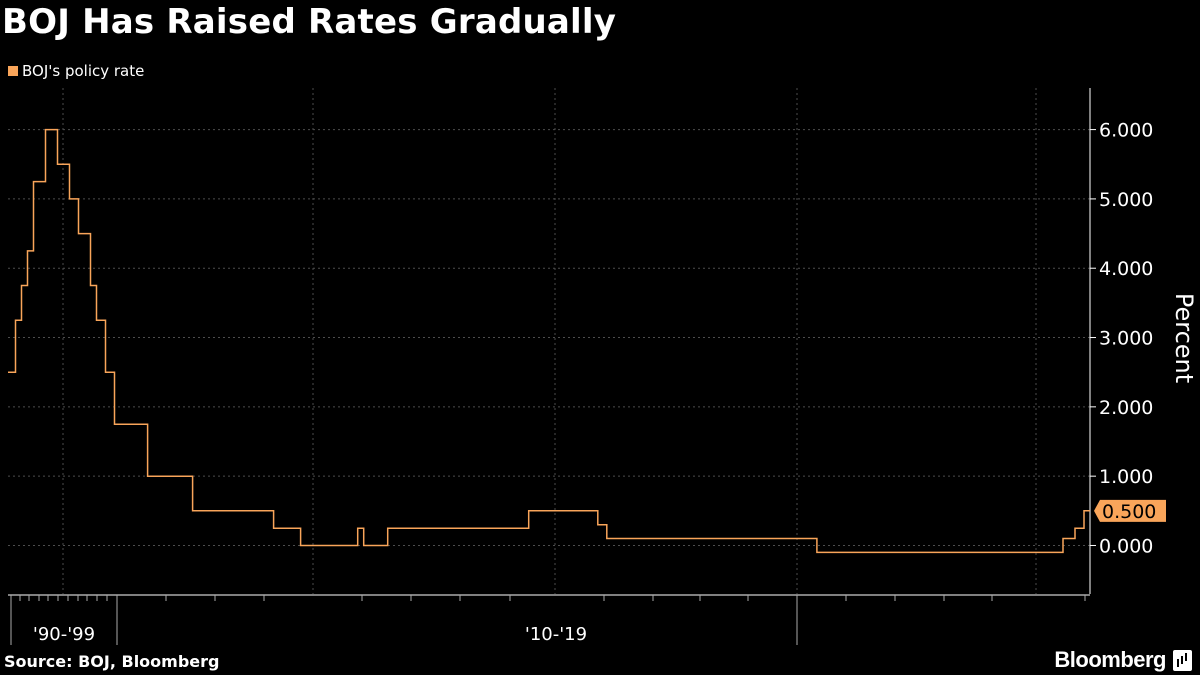 The height and width of the screenshot is (675, 1200). What do you see at coordinates (112, 661) in the screenshot?
I see `source-note: Source: BOJ, Bloomberg` at bounding box center [112, 661].